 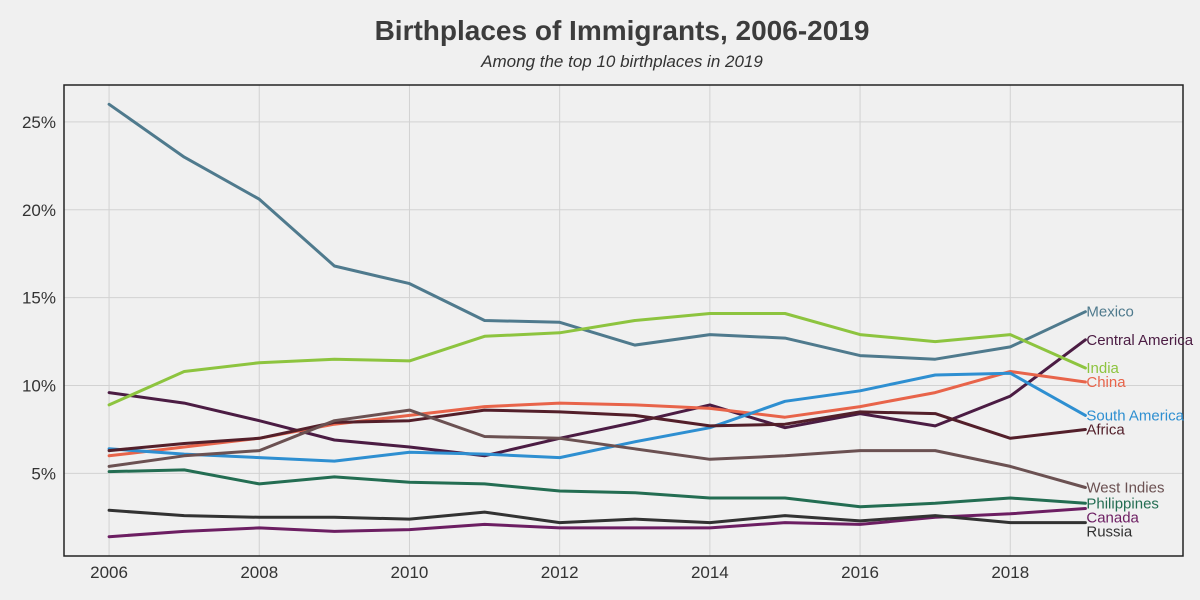 What do you see at coordinates (860, 572) in the screenshot?
I see `x-tick-label: 2016` at bounding box center [860, 572].